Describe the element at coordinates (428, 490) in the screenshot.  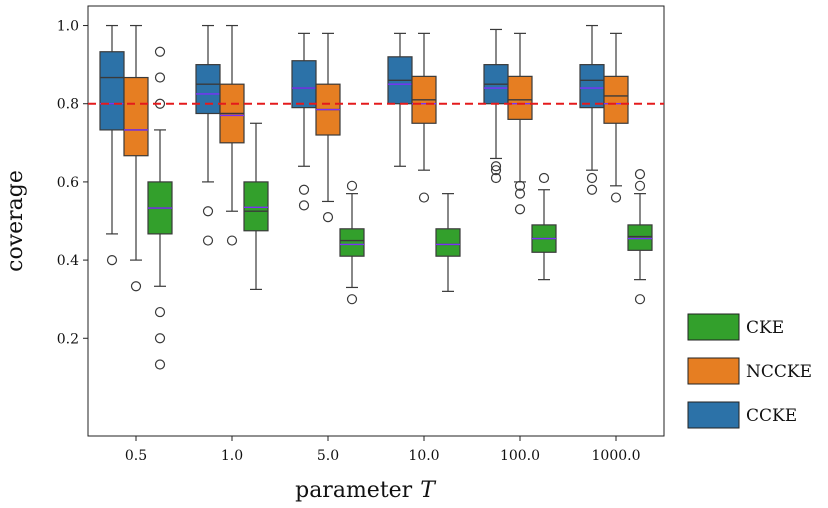
I see `x-axis-label-symbol: T` at that location.